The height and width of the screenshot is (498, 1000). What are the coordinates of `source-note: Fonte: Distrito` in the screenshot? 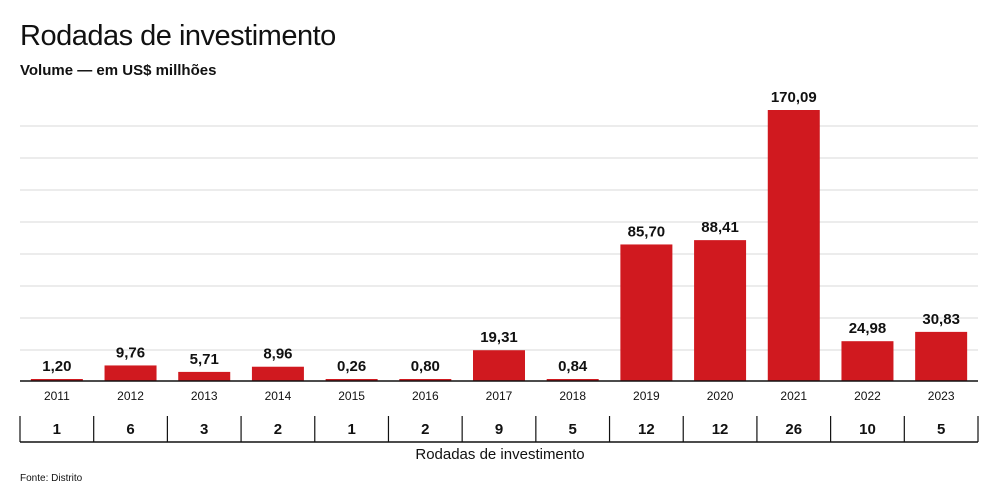 It's located at (51, 478).